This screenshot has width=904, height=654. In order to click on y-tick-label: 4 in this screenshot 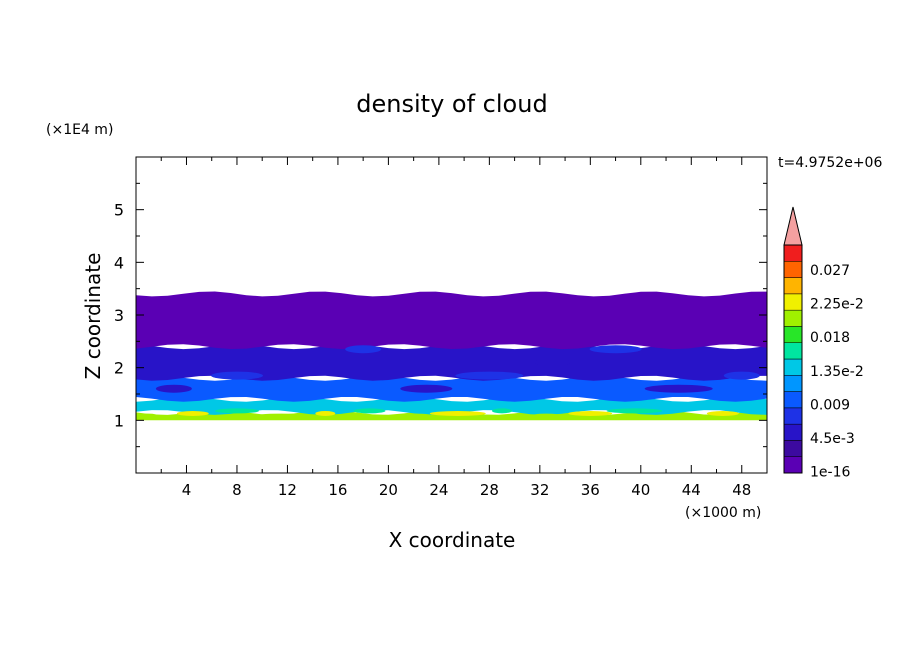, I will do `click(119, 262)`.